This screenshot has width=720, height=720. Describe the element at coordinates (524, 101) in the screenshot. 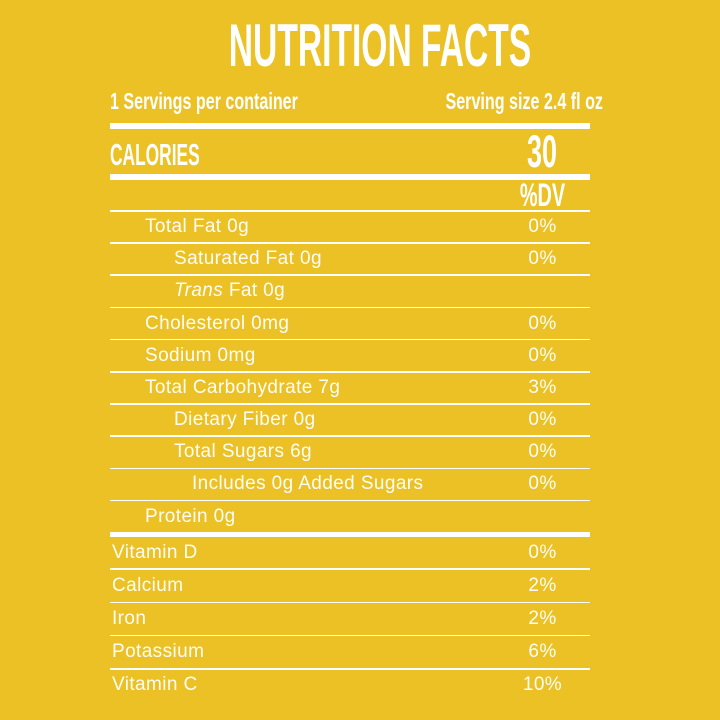

I see `serving-size: Serving size 2.4 fl oz` at that location.